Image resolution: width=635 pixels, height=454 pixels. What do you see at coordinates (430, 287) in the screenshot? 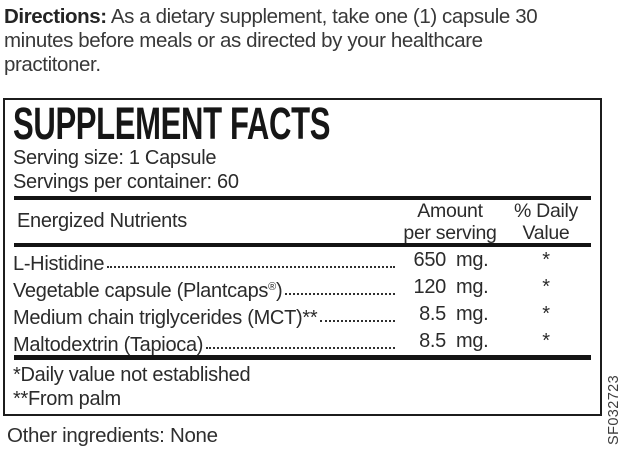
I see `amount-value: 120` at bounding box center [430, 287].